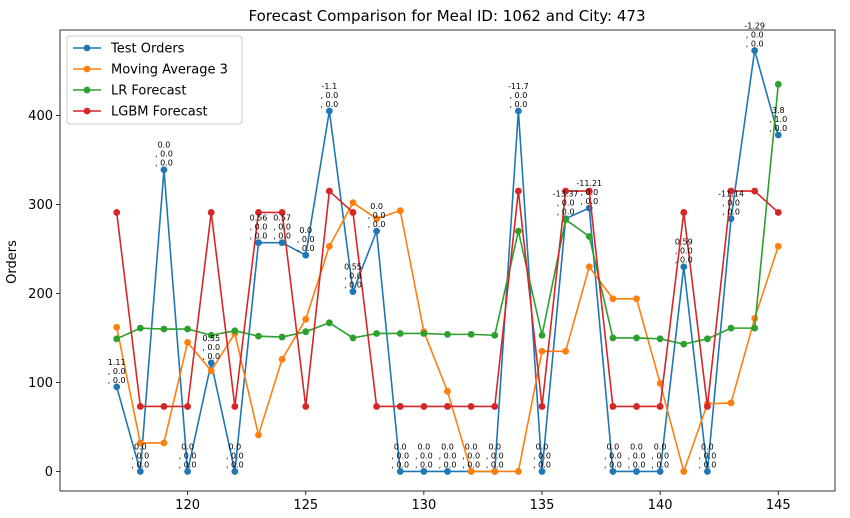 The image size is (850, 518). I want to click on legend-entry: LR Forecast, so click(129, 91).